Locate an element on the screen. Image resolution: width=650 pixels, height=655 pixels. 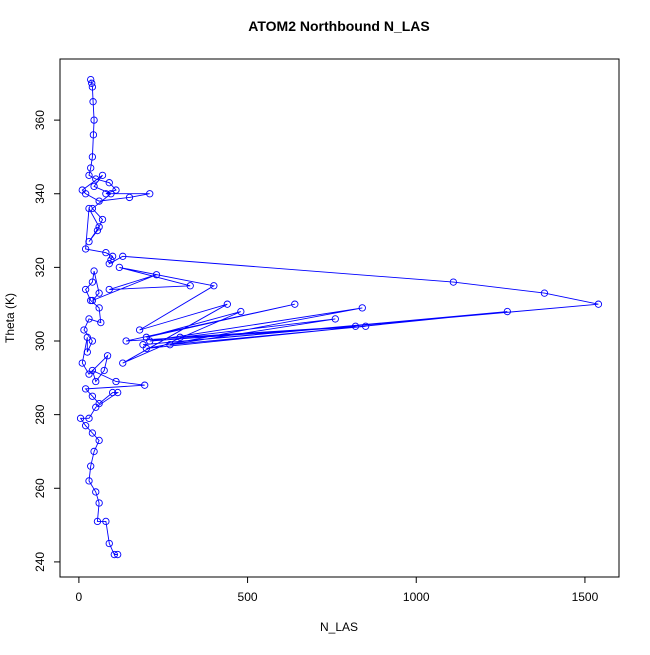
x-tick-label: 1500 is located at coordinates (585, 597).